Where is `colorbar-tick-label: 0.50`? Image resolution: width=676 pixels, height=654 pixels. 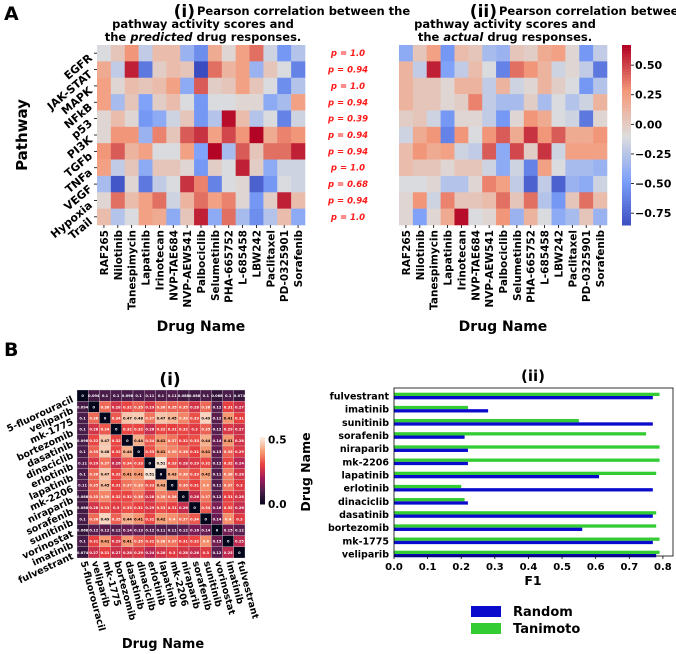 colorbar-tick-label: 0.50 is located at coordinates (648, 65).